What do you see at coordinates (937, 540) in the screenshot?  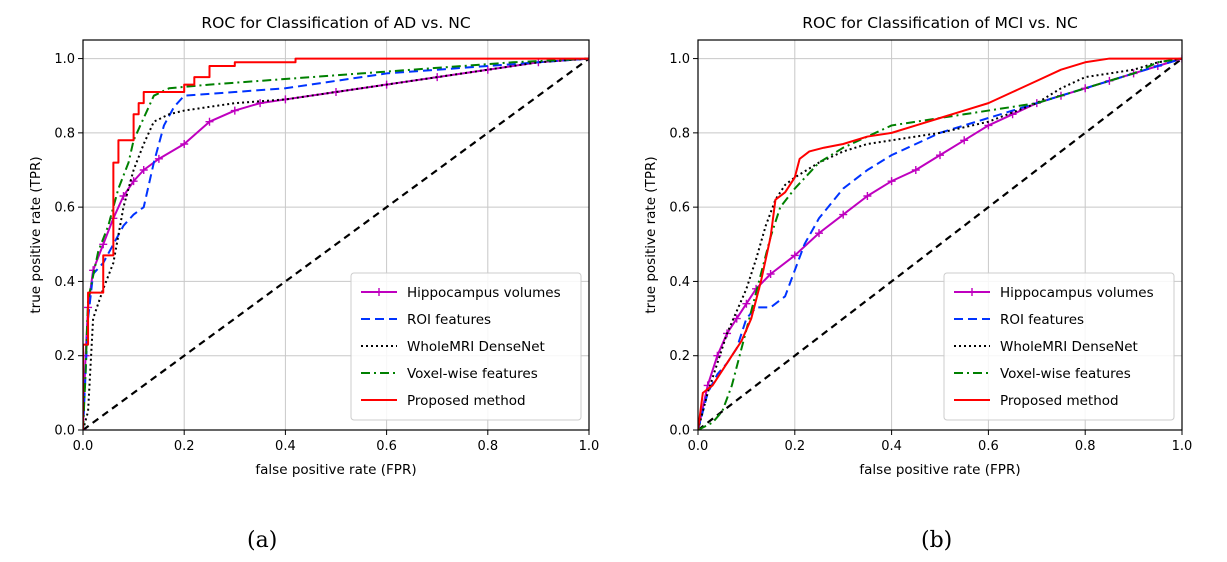 I see `caption-b: (b)` at bounding box center [937, 540].